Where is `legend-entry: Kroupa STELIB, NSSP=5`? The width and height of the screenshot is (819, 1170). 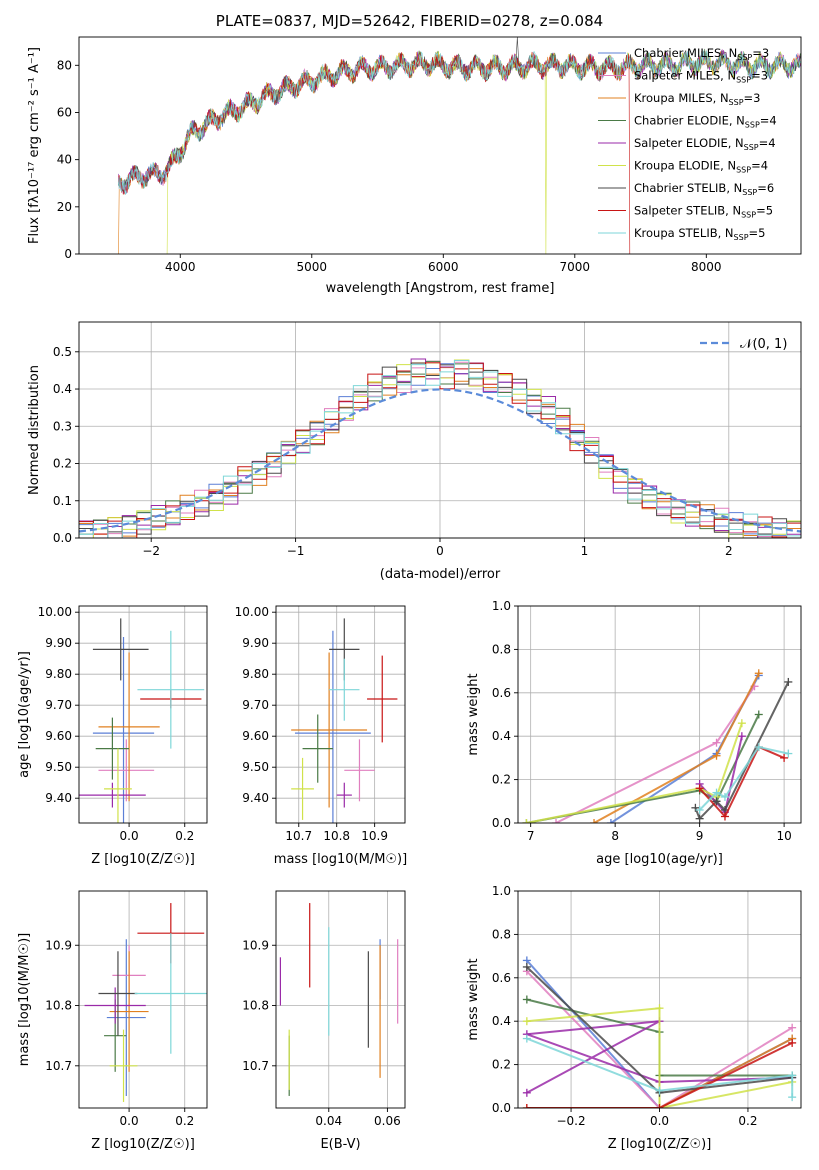 legend-entry: Kroupa STELIB, NSSP=5 is located at coordinates (699, 234).